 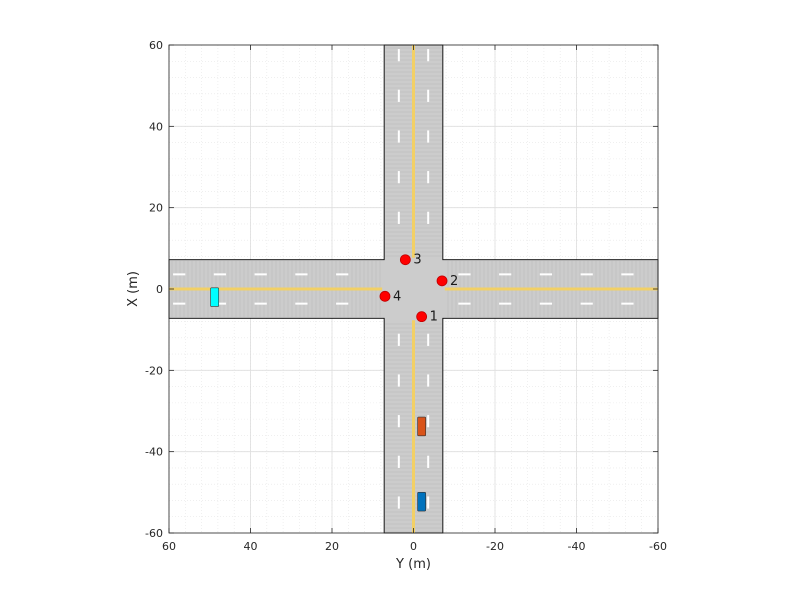 What do you see at coordinates (658, 546) in the screenshot?
I see `x-tick-label: -60` at bounding box center [658, 546].